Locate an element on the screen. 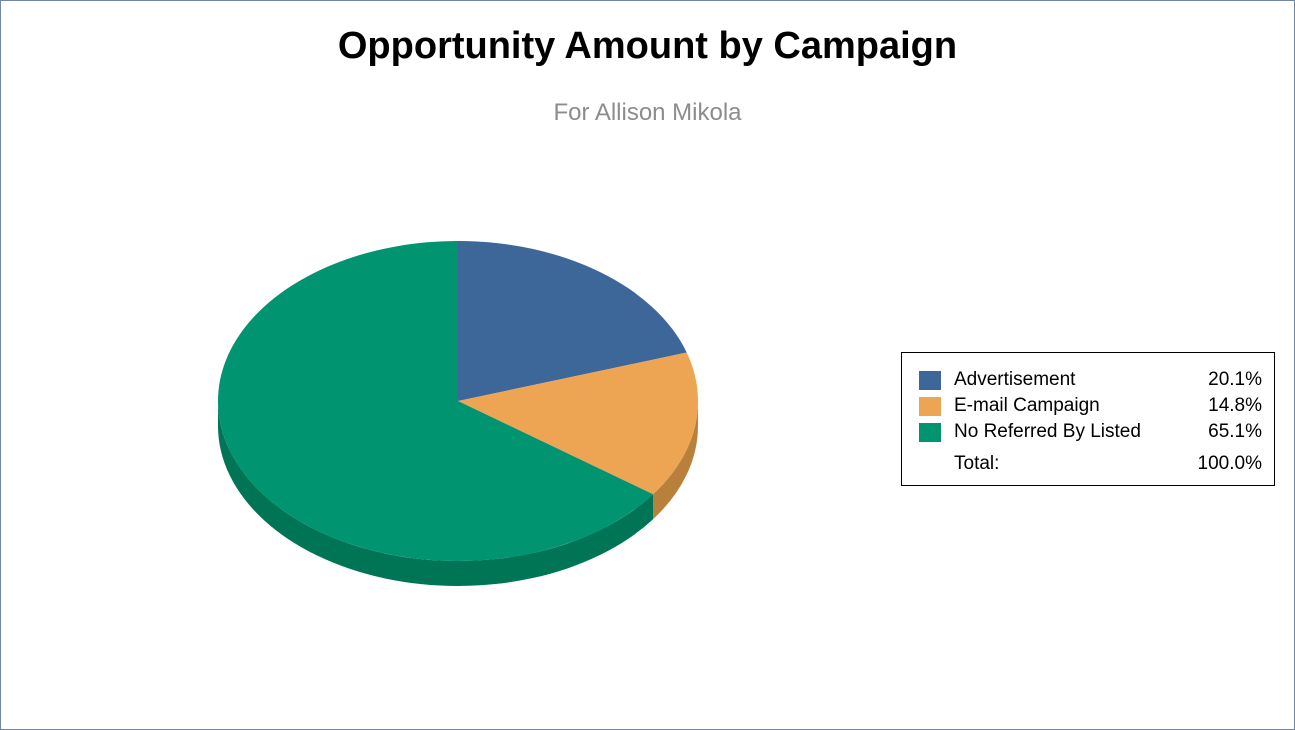  legend-value: 20.1% is located at coordinates (1235, 379).